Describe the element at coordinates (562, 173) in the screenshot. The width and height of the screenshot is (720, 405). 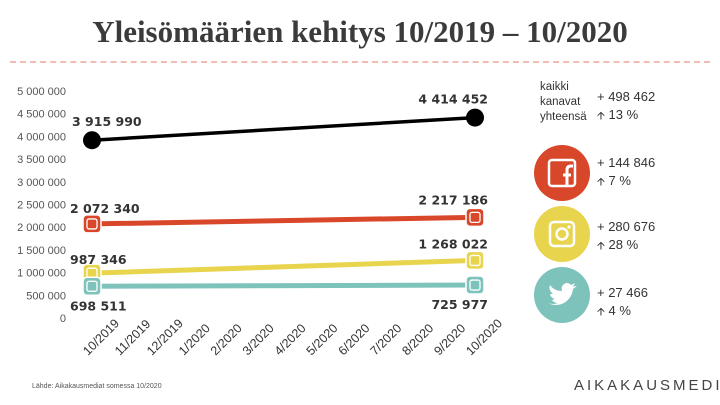
I see `facebook-icon` at that location.